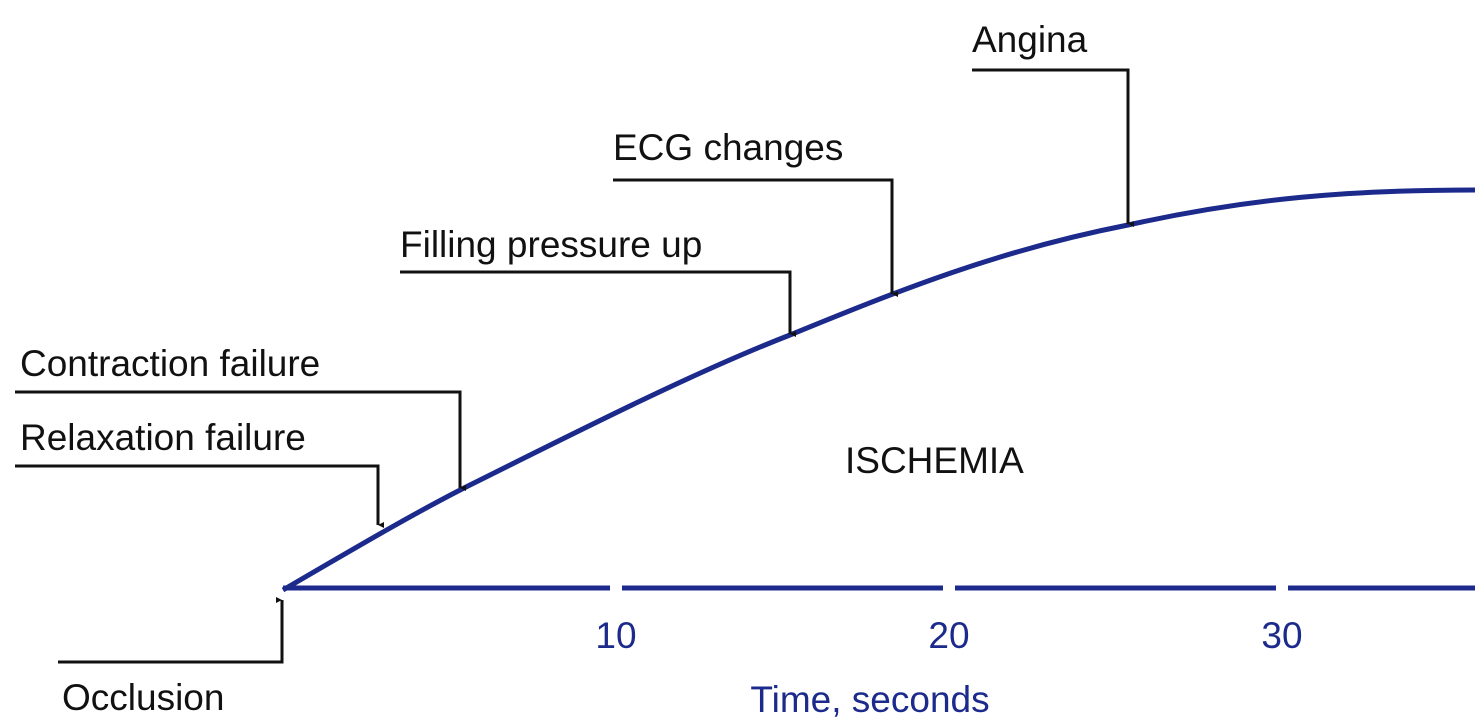 Image resolution: width=1475 pixels, height=727 pixels. What do you see at coordinates (170, 363) in the screenshot?
I see `event-label: Contraction failure` at bounding box center [170, 363].